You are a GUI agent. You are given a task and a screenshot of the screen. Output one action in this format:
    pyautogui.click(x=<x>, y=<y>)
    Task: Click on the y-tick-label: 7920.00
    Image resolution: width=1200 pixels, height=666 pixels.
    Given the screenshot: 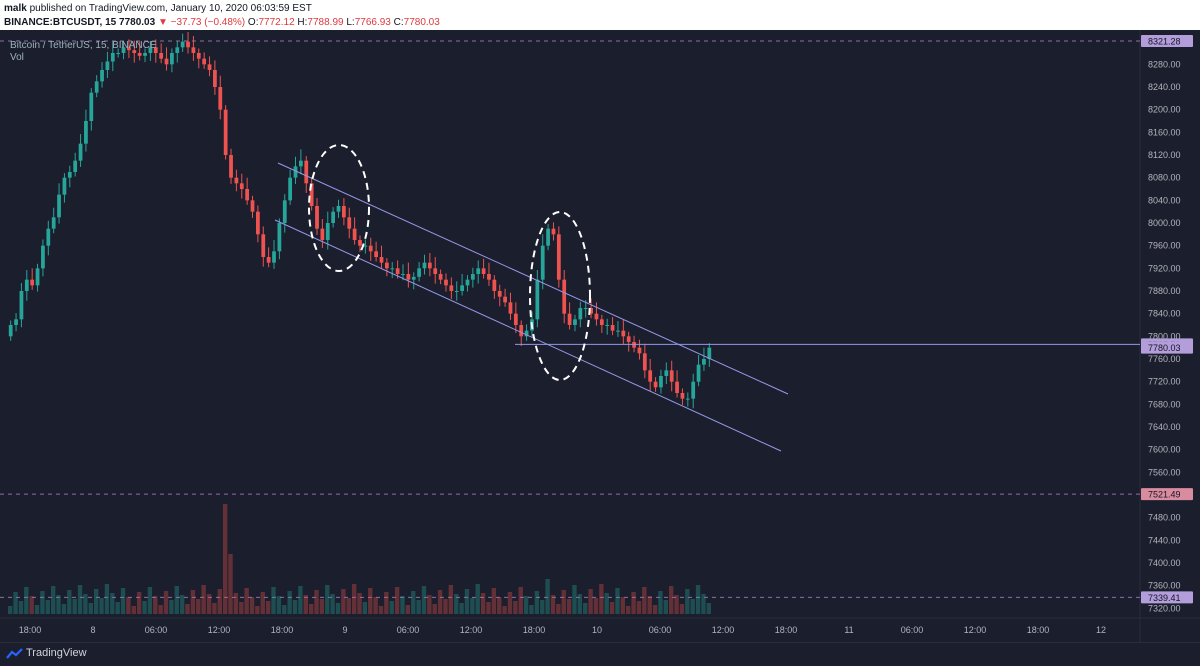 What is the action you would take?
    pyautogui.click(x=1164, y=268)
    